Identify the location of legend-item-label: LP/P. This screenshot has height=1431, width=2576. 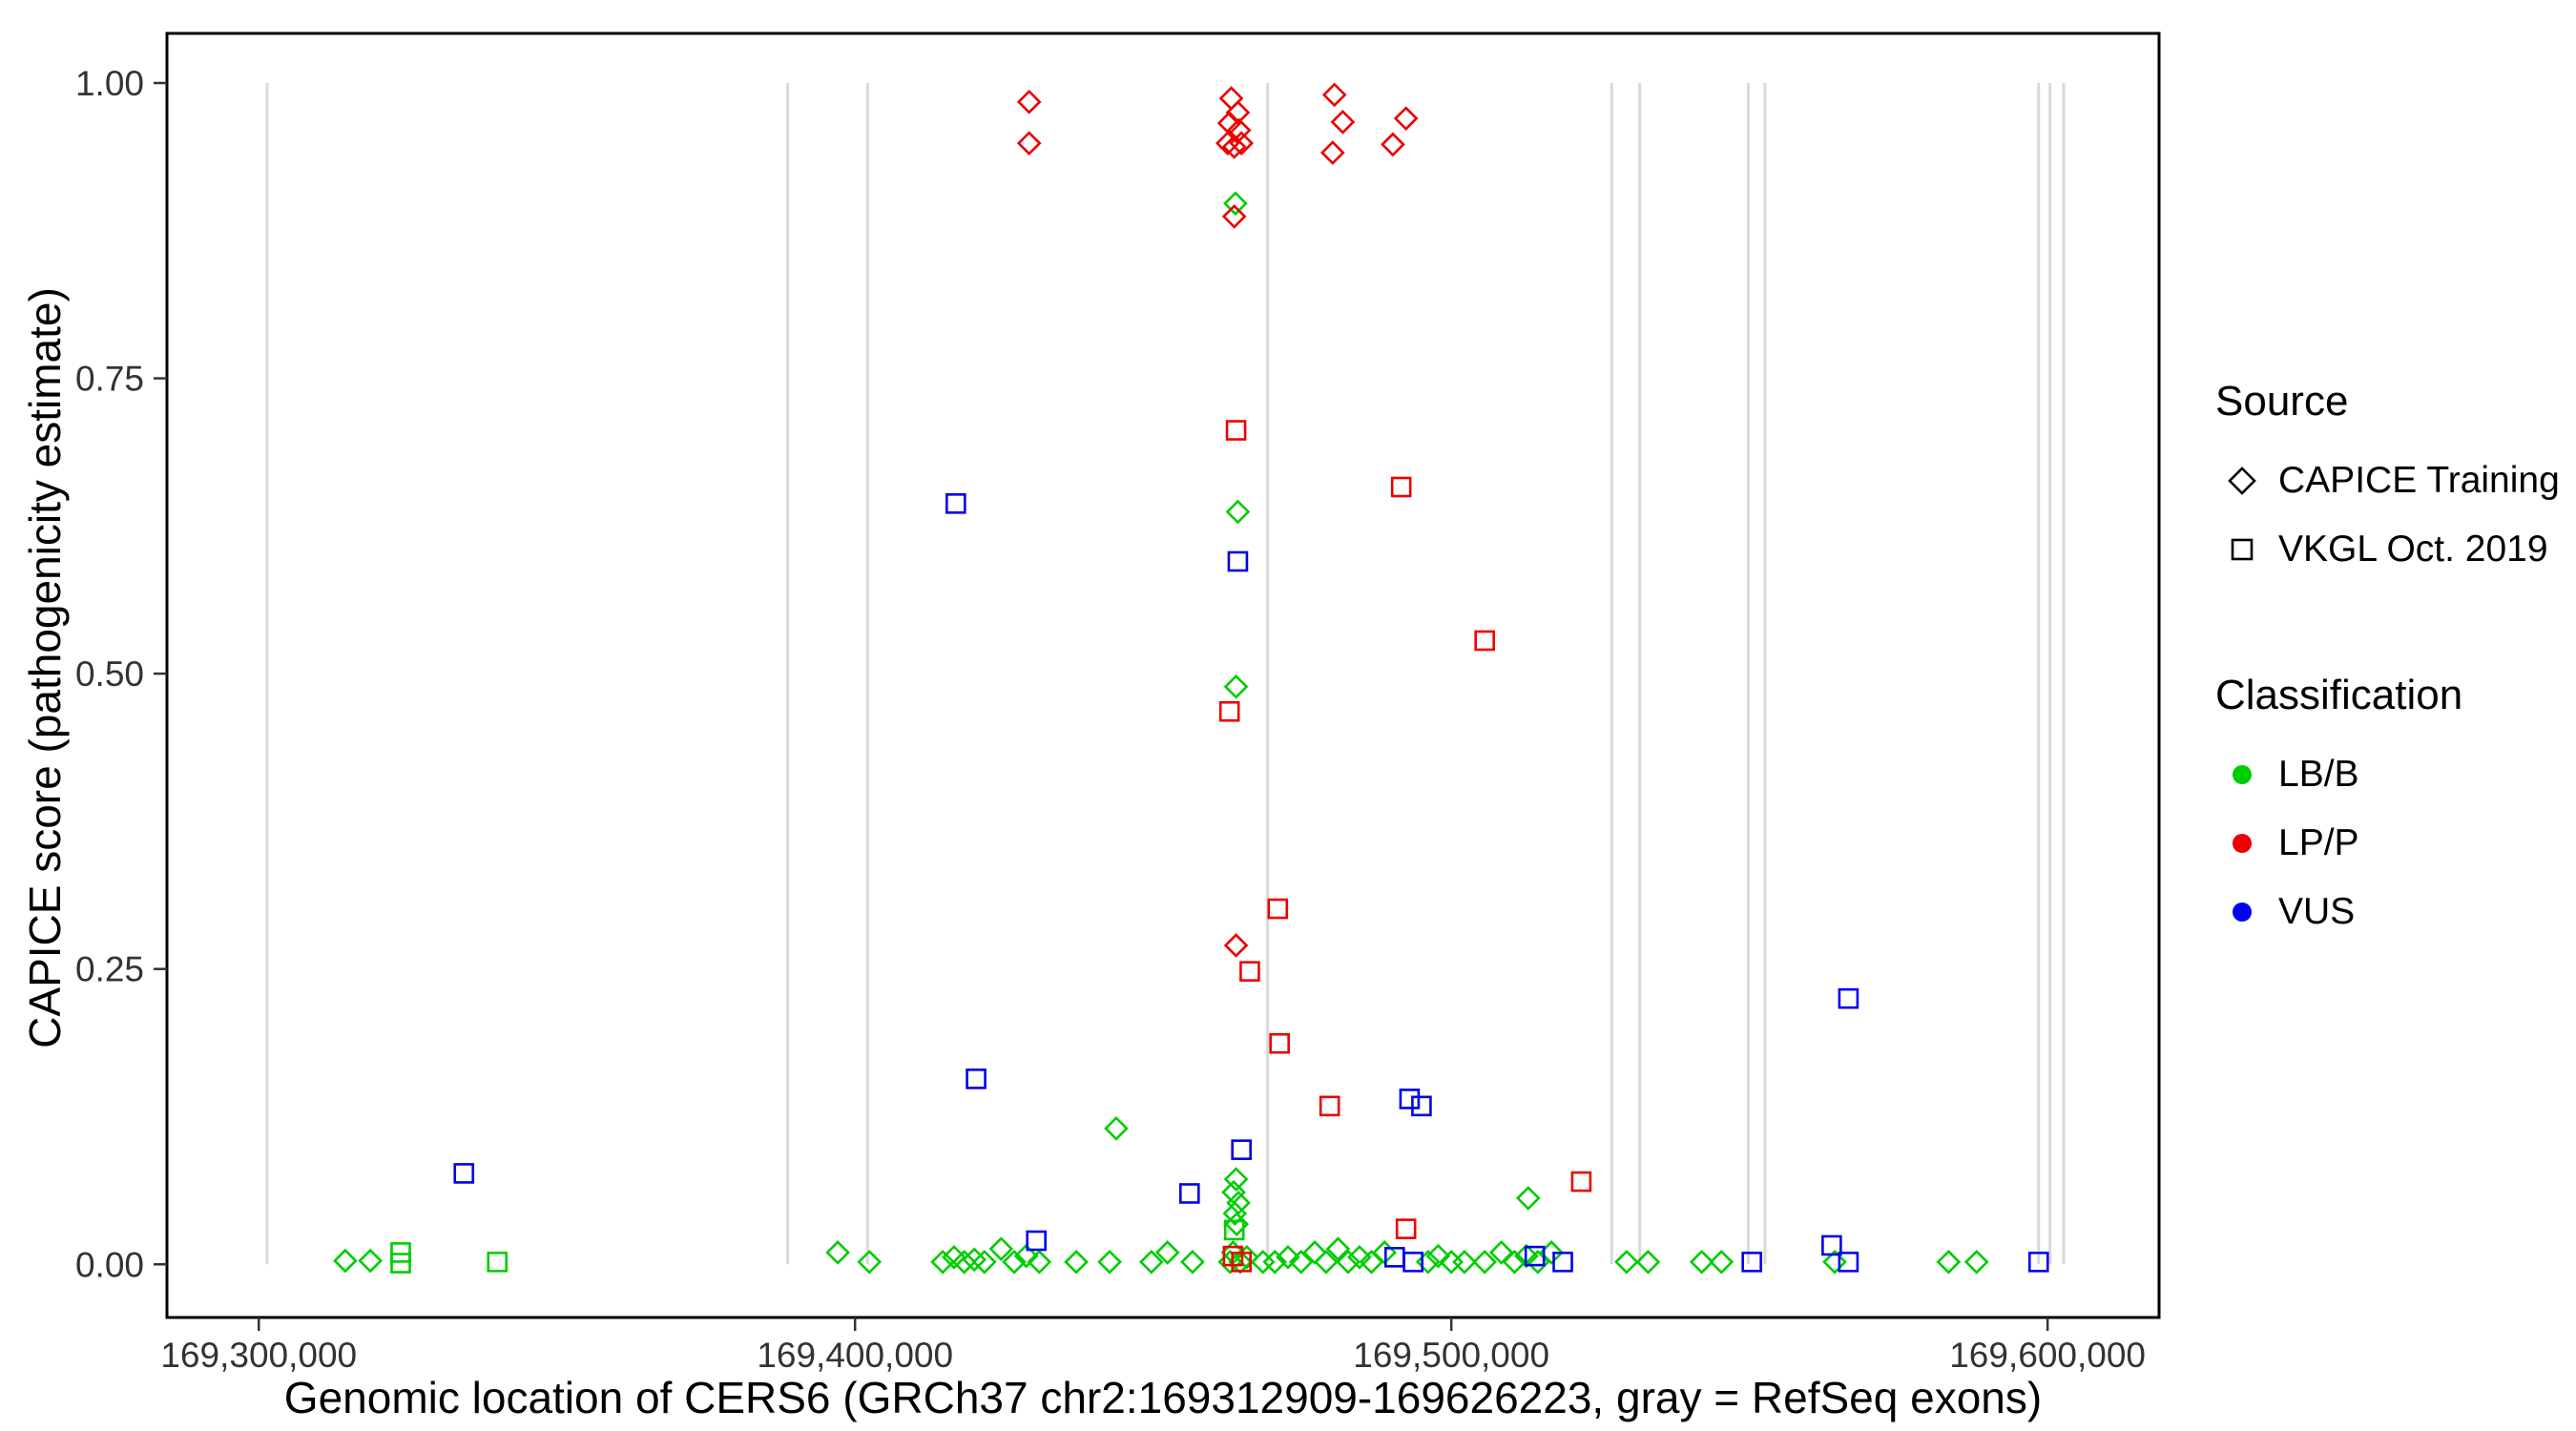
(2318, 842).